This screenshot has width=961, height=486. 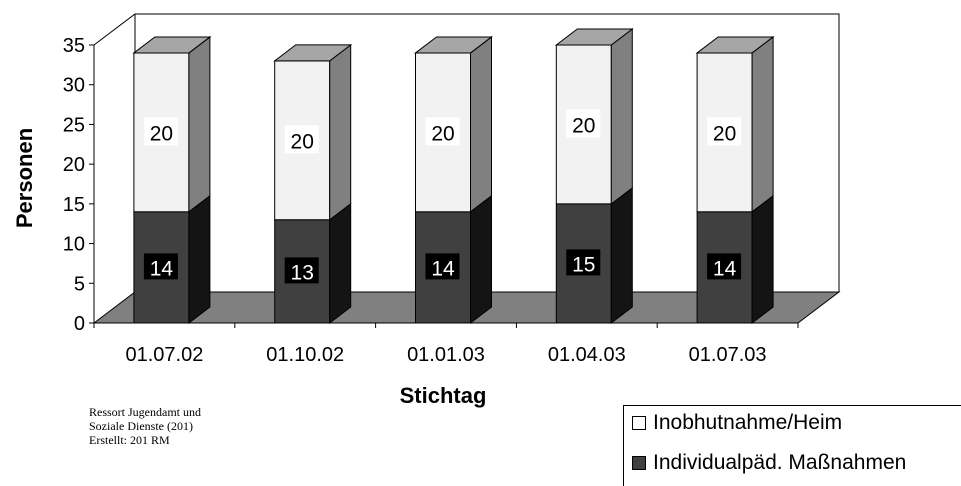 I want to click on legend-label: Individualpäd. Maßnahmen, so click(x=780, y=462).